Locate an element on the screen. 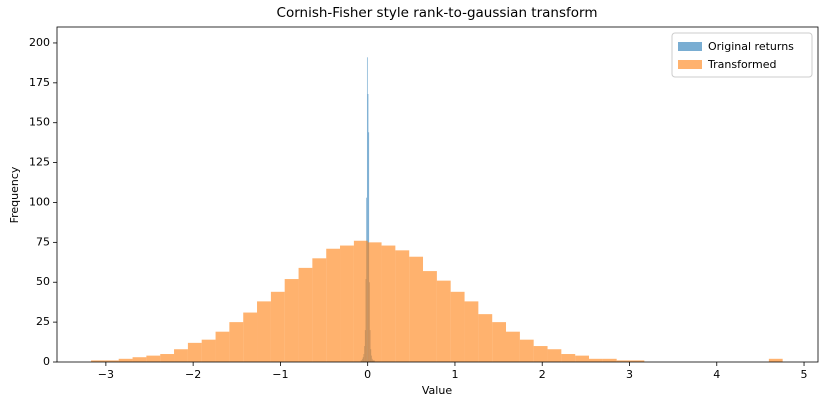 Image resolution: width=840 pixels, height=402 pixels. legend-label: Transformed is located at coordinates (741, 64).